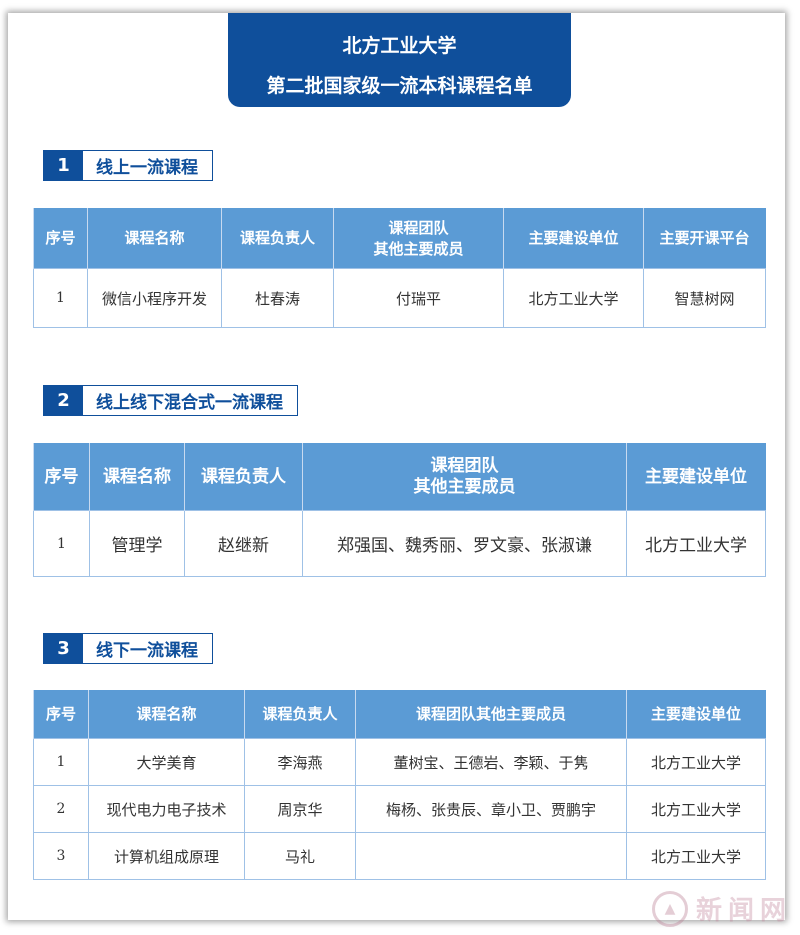  I want to click on table-cell: 计算机组成原理, so click(166, 856).